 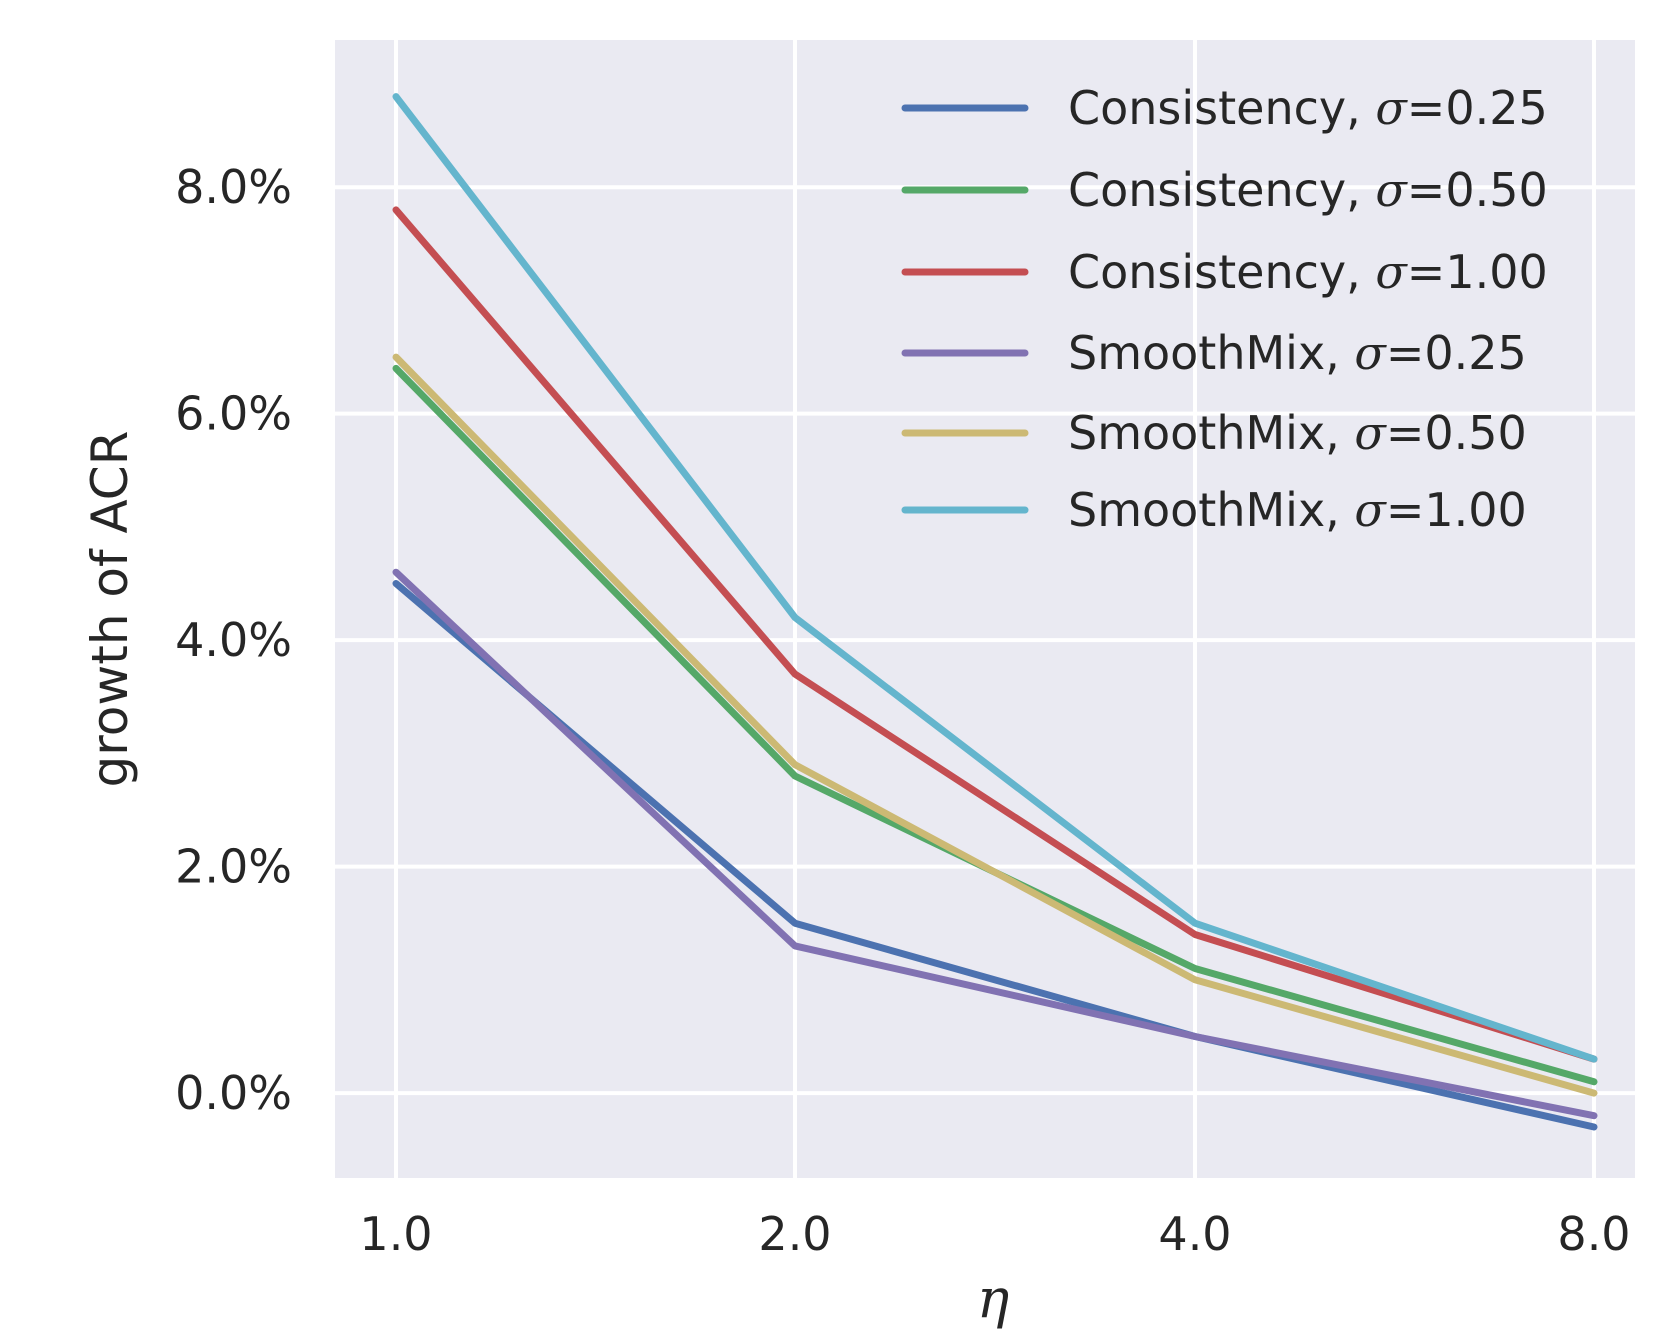 I want to click on x-tick-labels: 1.0 2.0 4.0 8.0, so click(x=994, y=1234).